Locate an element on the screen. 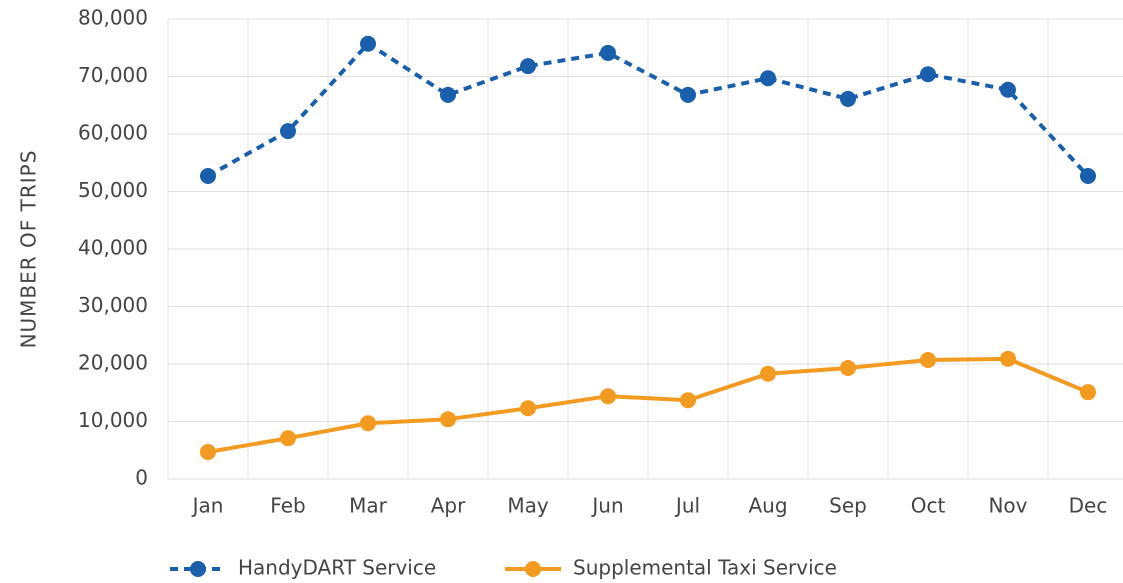 This screenshot has height=583, width=1123. x-tick-label: Feb is located at coordinates (287, 506).